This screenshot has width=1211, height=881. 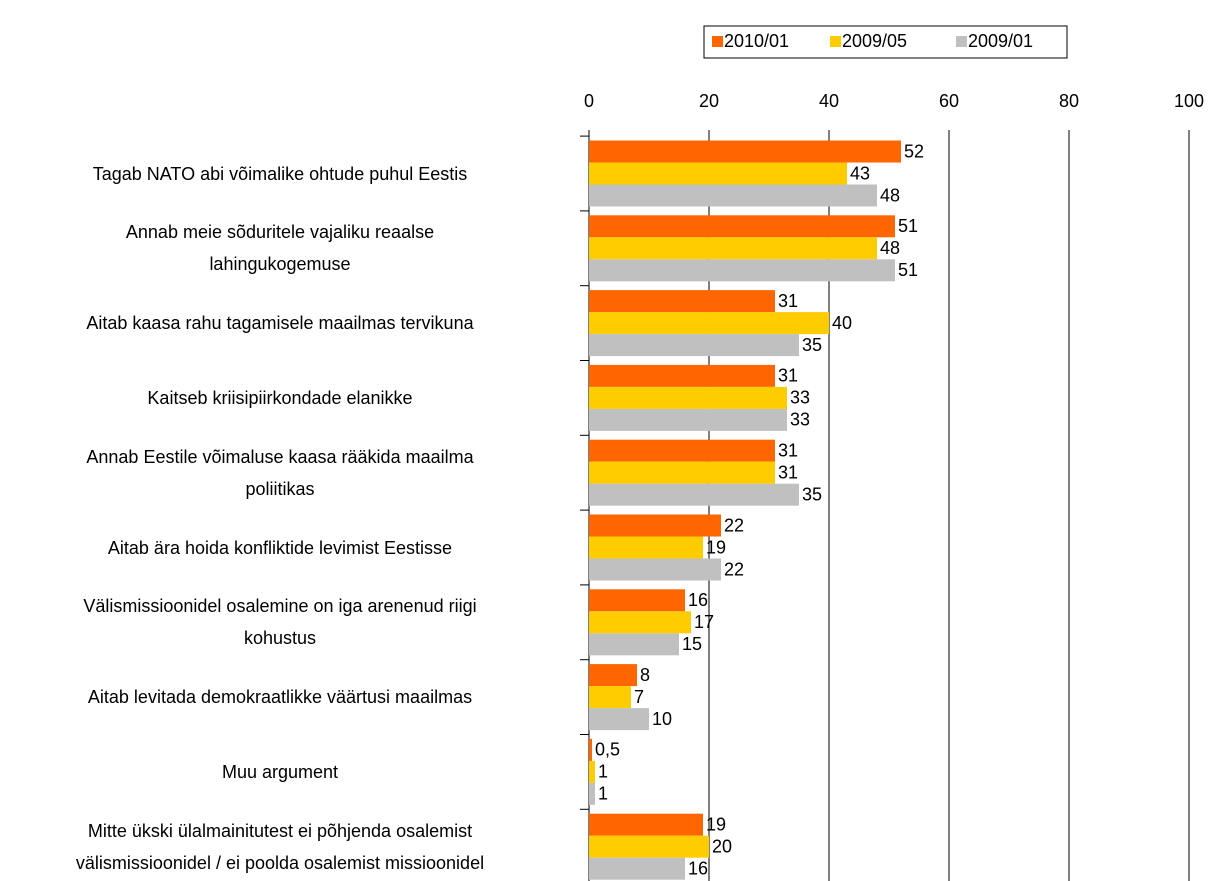 I want to click on data-label: 10, so click(x=662, y=719).